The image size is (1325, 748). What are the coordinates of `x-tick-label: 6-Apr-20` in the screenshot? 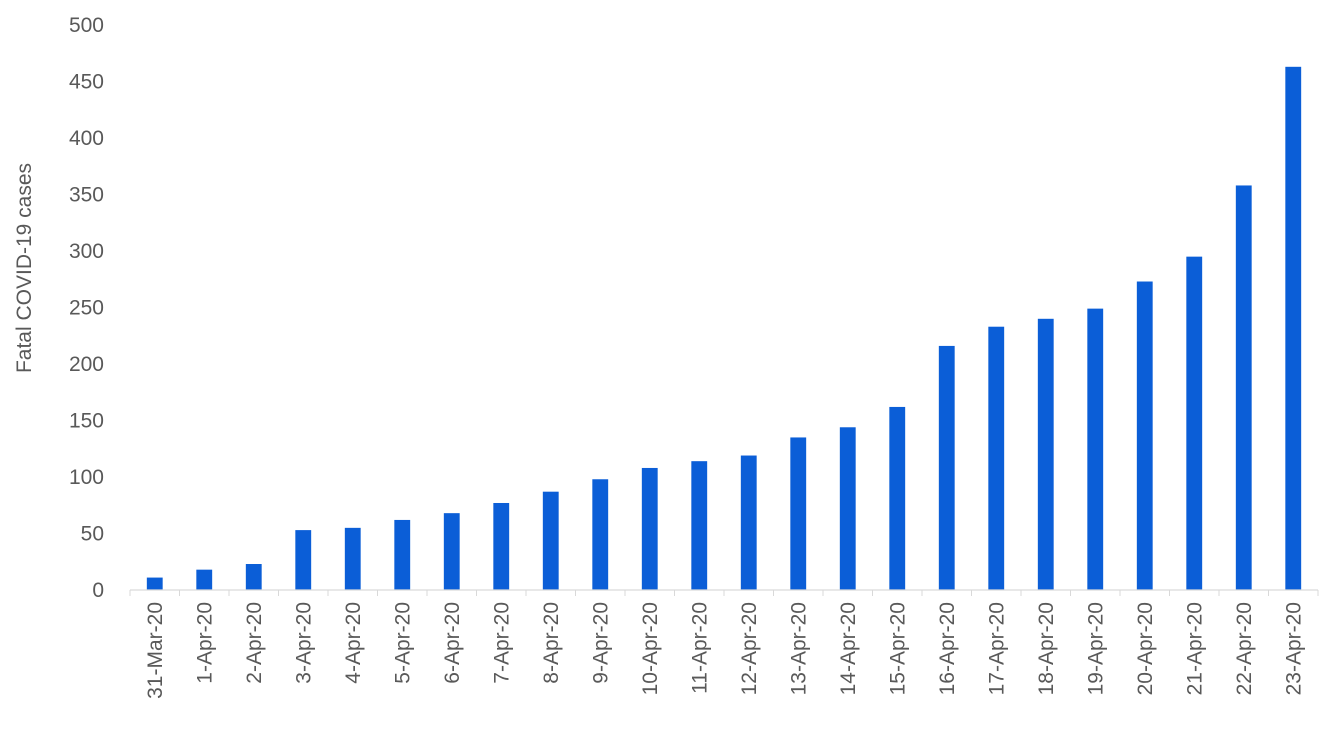 It's located at (452, 643).